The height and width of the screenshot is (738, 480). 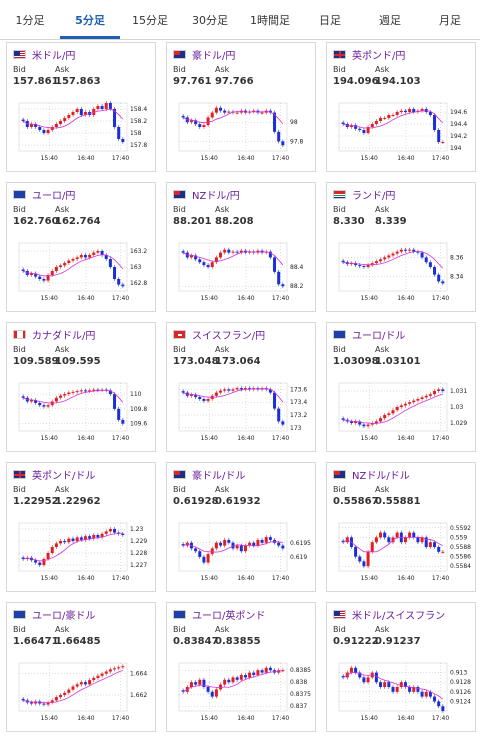 I want to click on mini-candlestick-chart: 158.4 158.2 158 157.8 15:40 16:40 17:40, so click(x=82, y=132).